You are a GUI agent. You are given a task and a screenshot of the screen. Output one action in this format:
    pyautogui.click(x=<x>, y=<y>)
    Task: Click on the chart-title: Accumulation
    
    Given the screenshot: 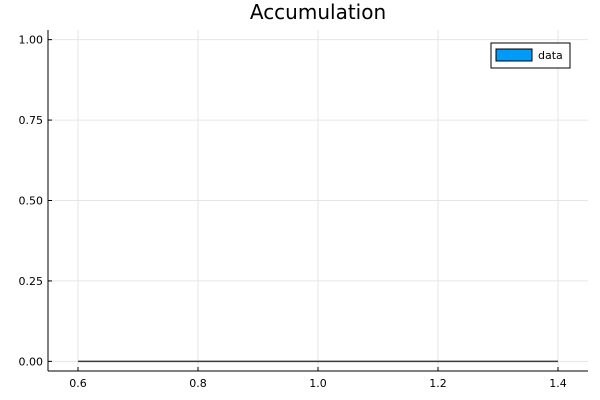 What is the action you would take?
    pyautogui.click(x=318, y=12)
    